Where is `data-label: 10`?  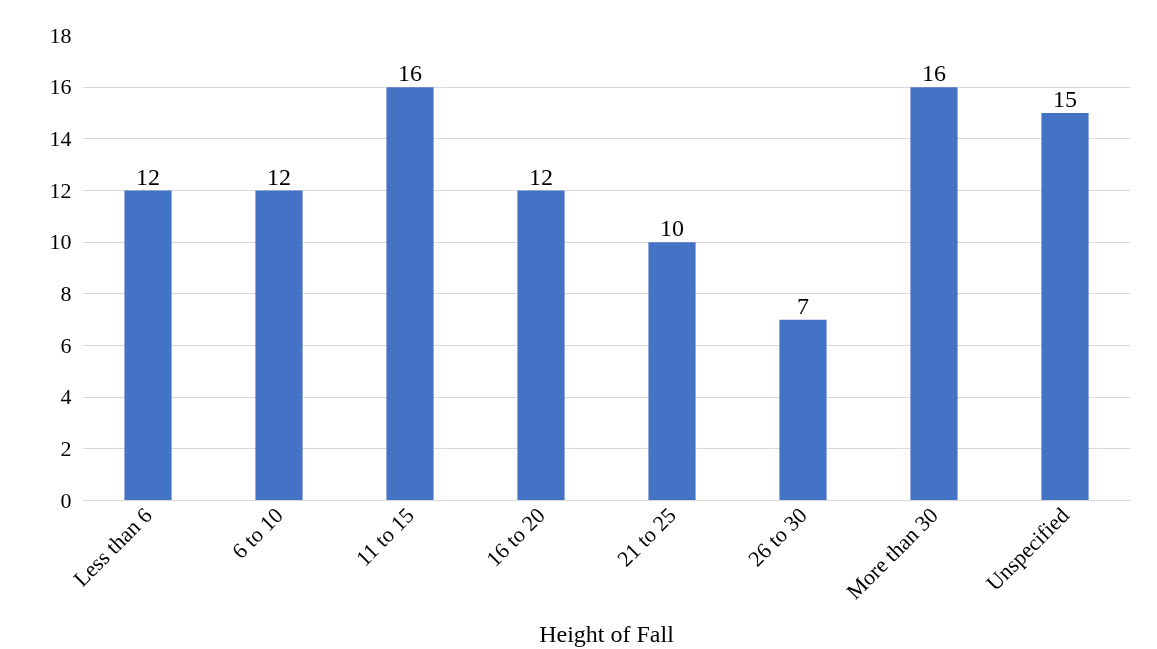
data-label: 10 is located at coordinates (672, 228).